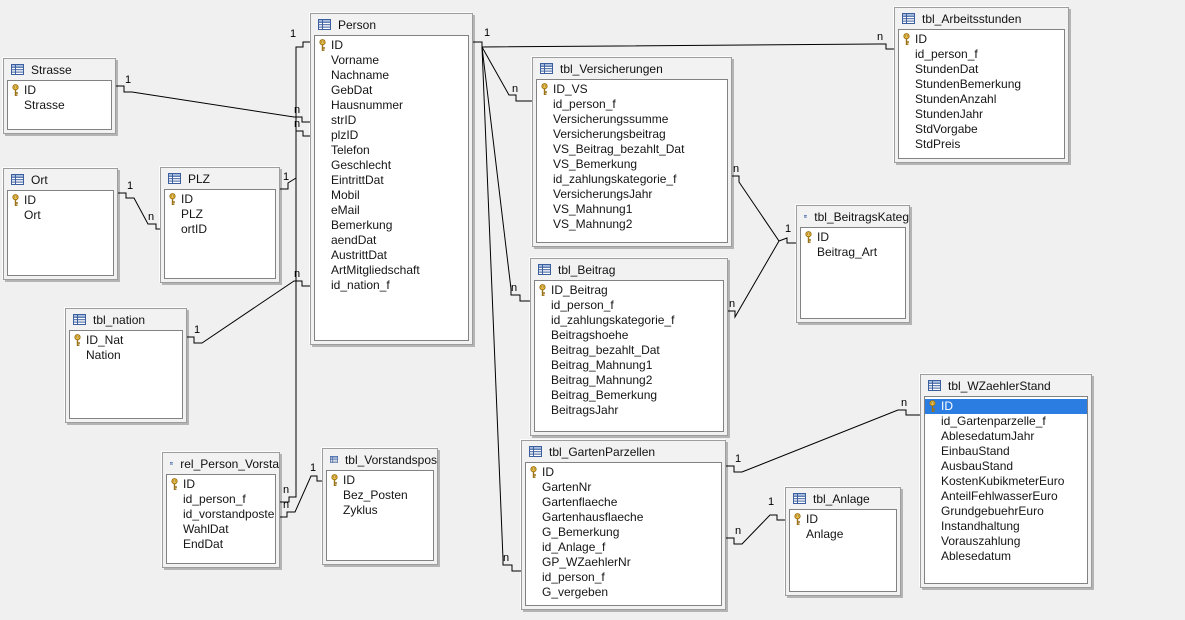 Image resolution: width=1185 pixels, height=620 pixels. I want to click on field-row-Anlage: Anlage, so click(843, 534).